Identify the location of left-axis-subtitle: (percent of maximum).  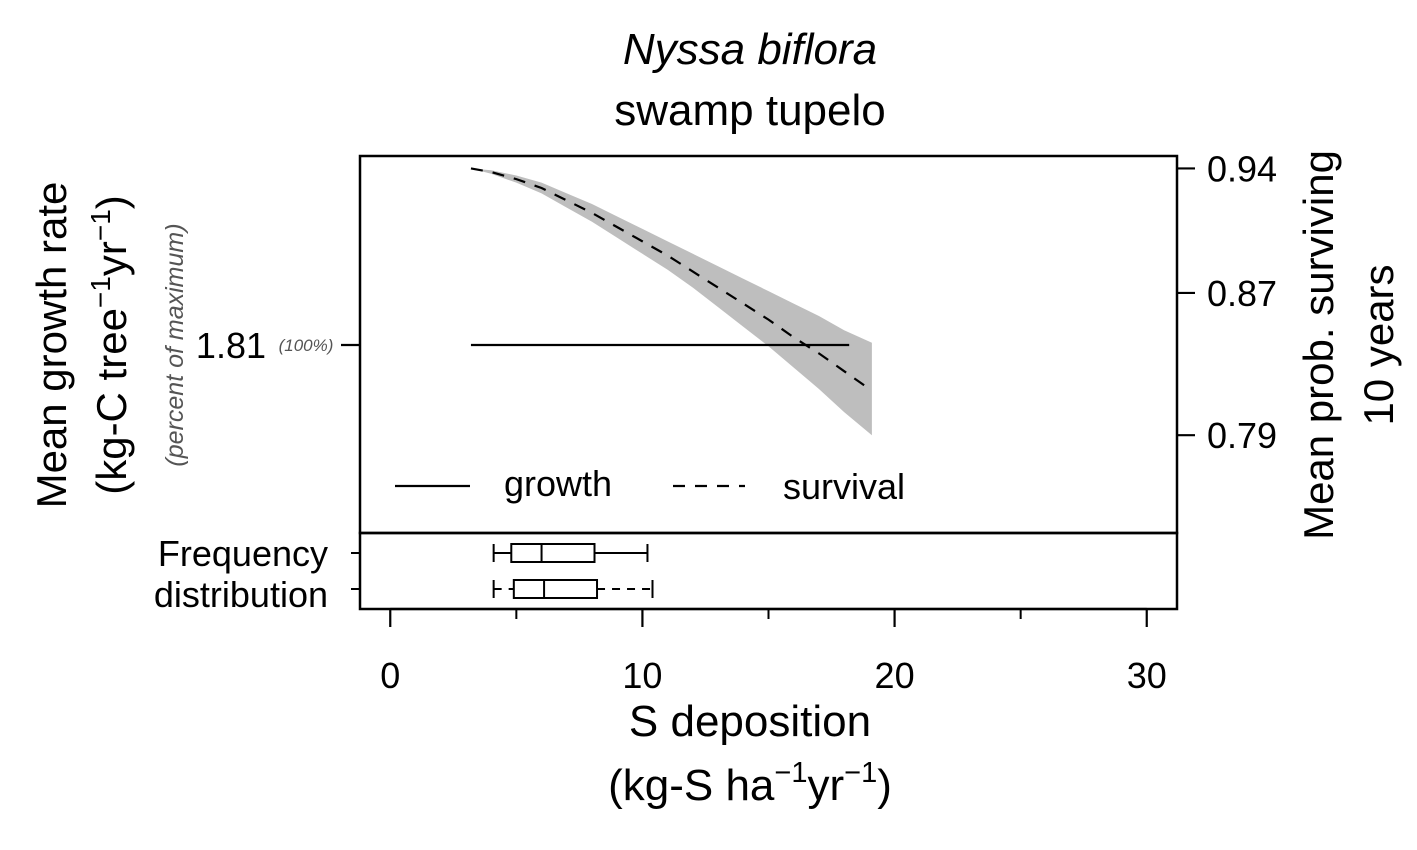
(175, 344).